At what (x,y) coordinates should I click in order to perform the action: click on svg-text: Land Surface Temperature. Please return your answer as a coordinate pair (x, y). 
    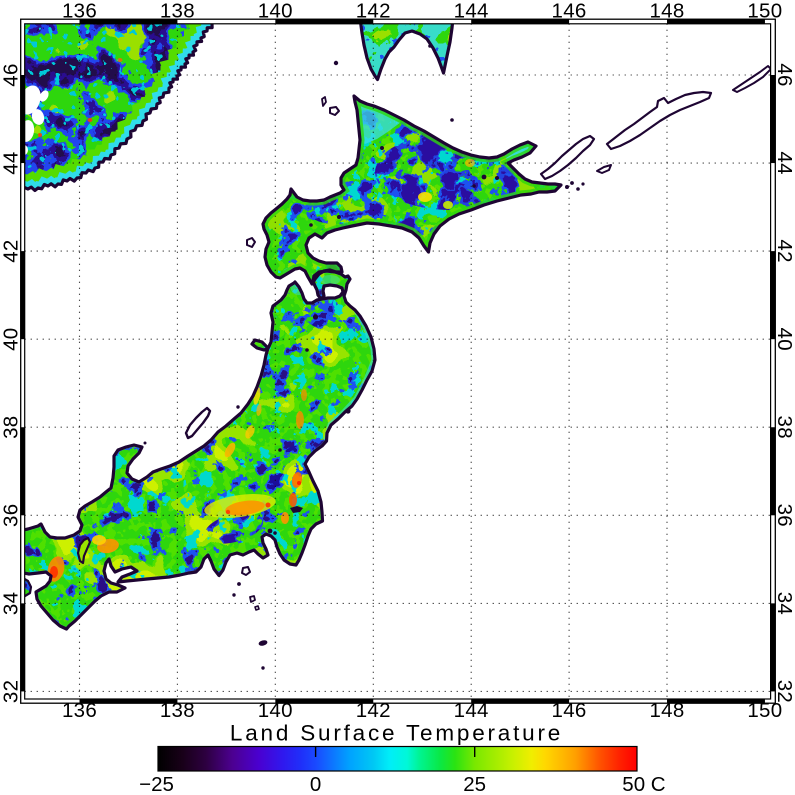
    Looking at the image, I should click on (396, 733).